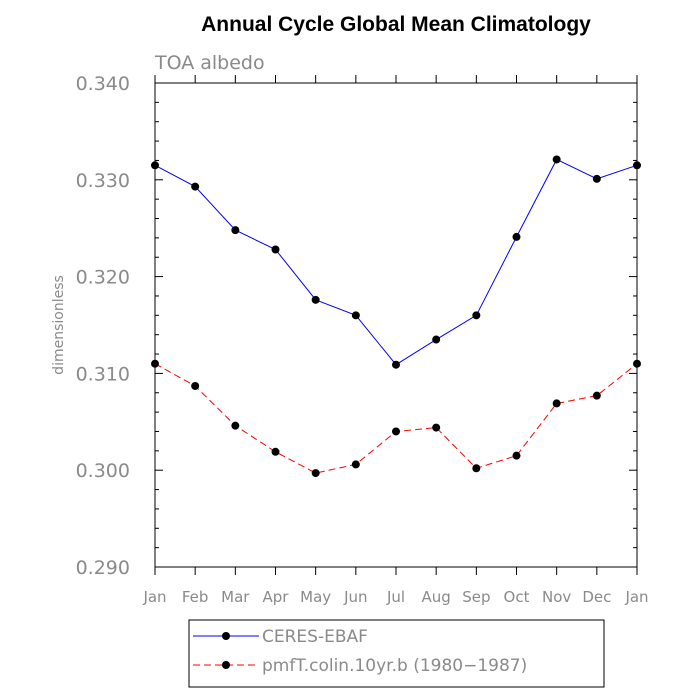 The height and width of the screenshot is (700, 700). I want to click on x-tick-label: Jul, so click(395, 597).